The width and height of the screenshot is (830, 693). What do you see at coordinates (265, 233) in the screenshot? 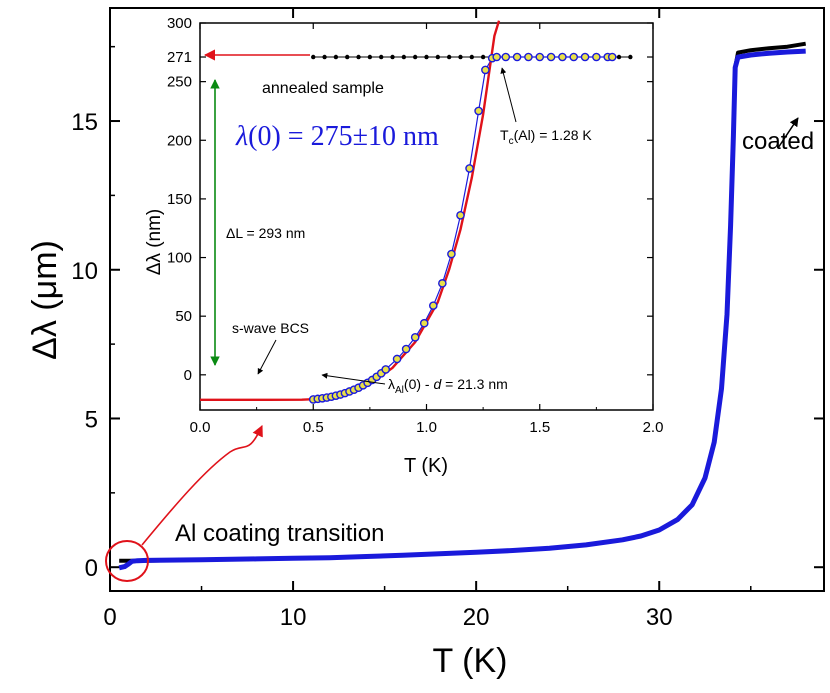
I see `annotation-delta-l: ΔL = 293 nm` at bounding box center [265, 233].